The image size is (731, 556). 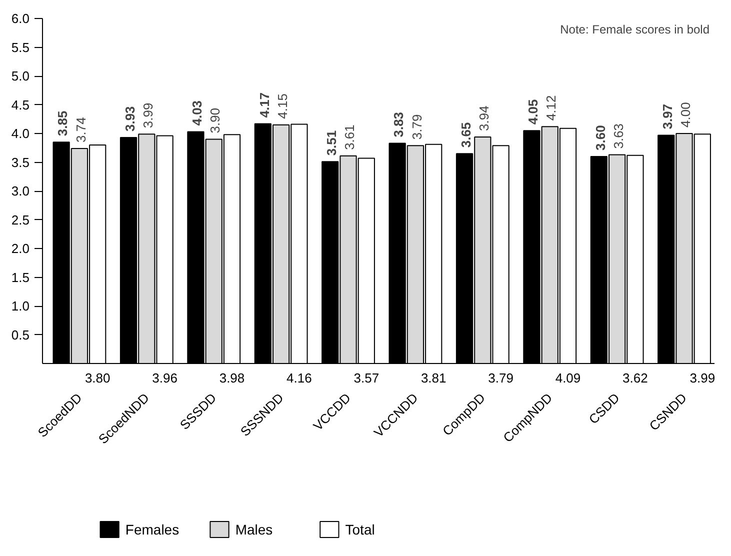 What do you see at coordinates (331, 143) in the screenshot?
I see `data-label: 3.51` at bounding box center [331, 143].